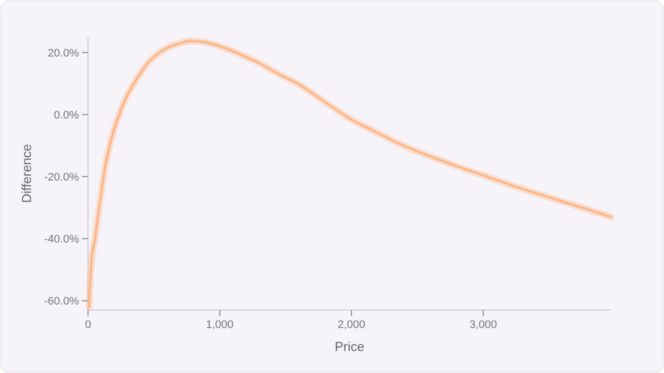 The height and width of the screenshot is (373, 664). I want to click on x-tick-label: 1,000, so click(220, 325).